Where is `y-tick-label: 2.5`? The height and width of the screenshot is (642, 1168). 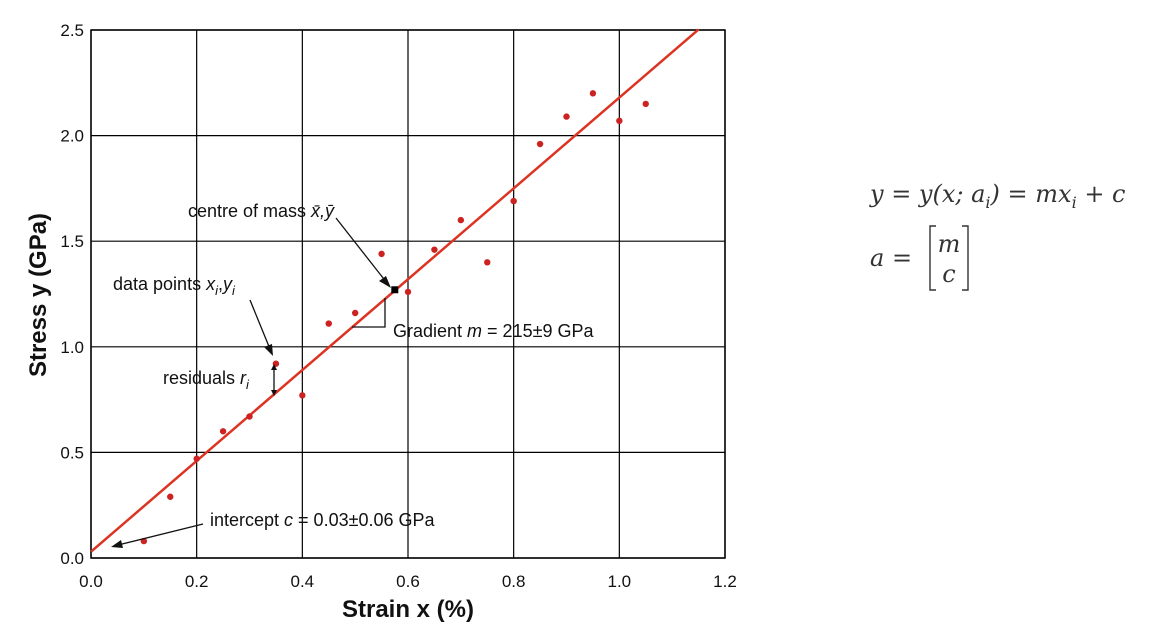
y-tick-label: 2.5 is located at coordinates (72, 30).